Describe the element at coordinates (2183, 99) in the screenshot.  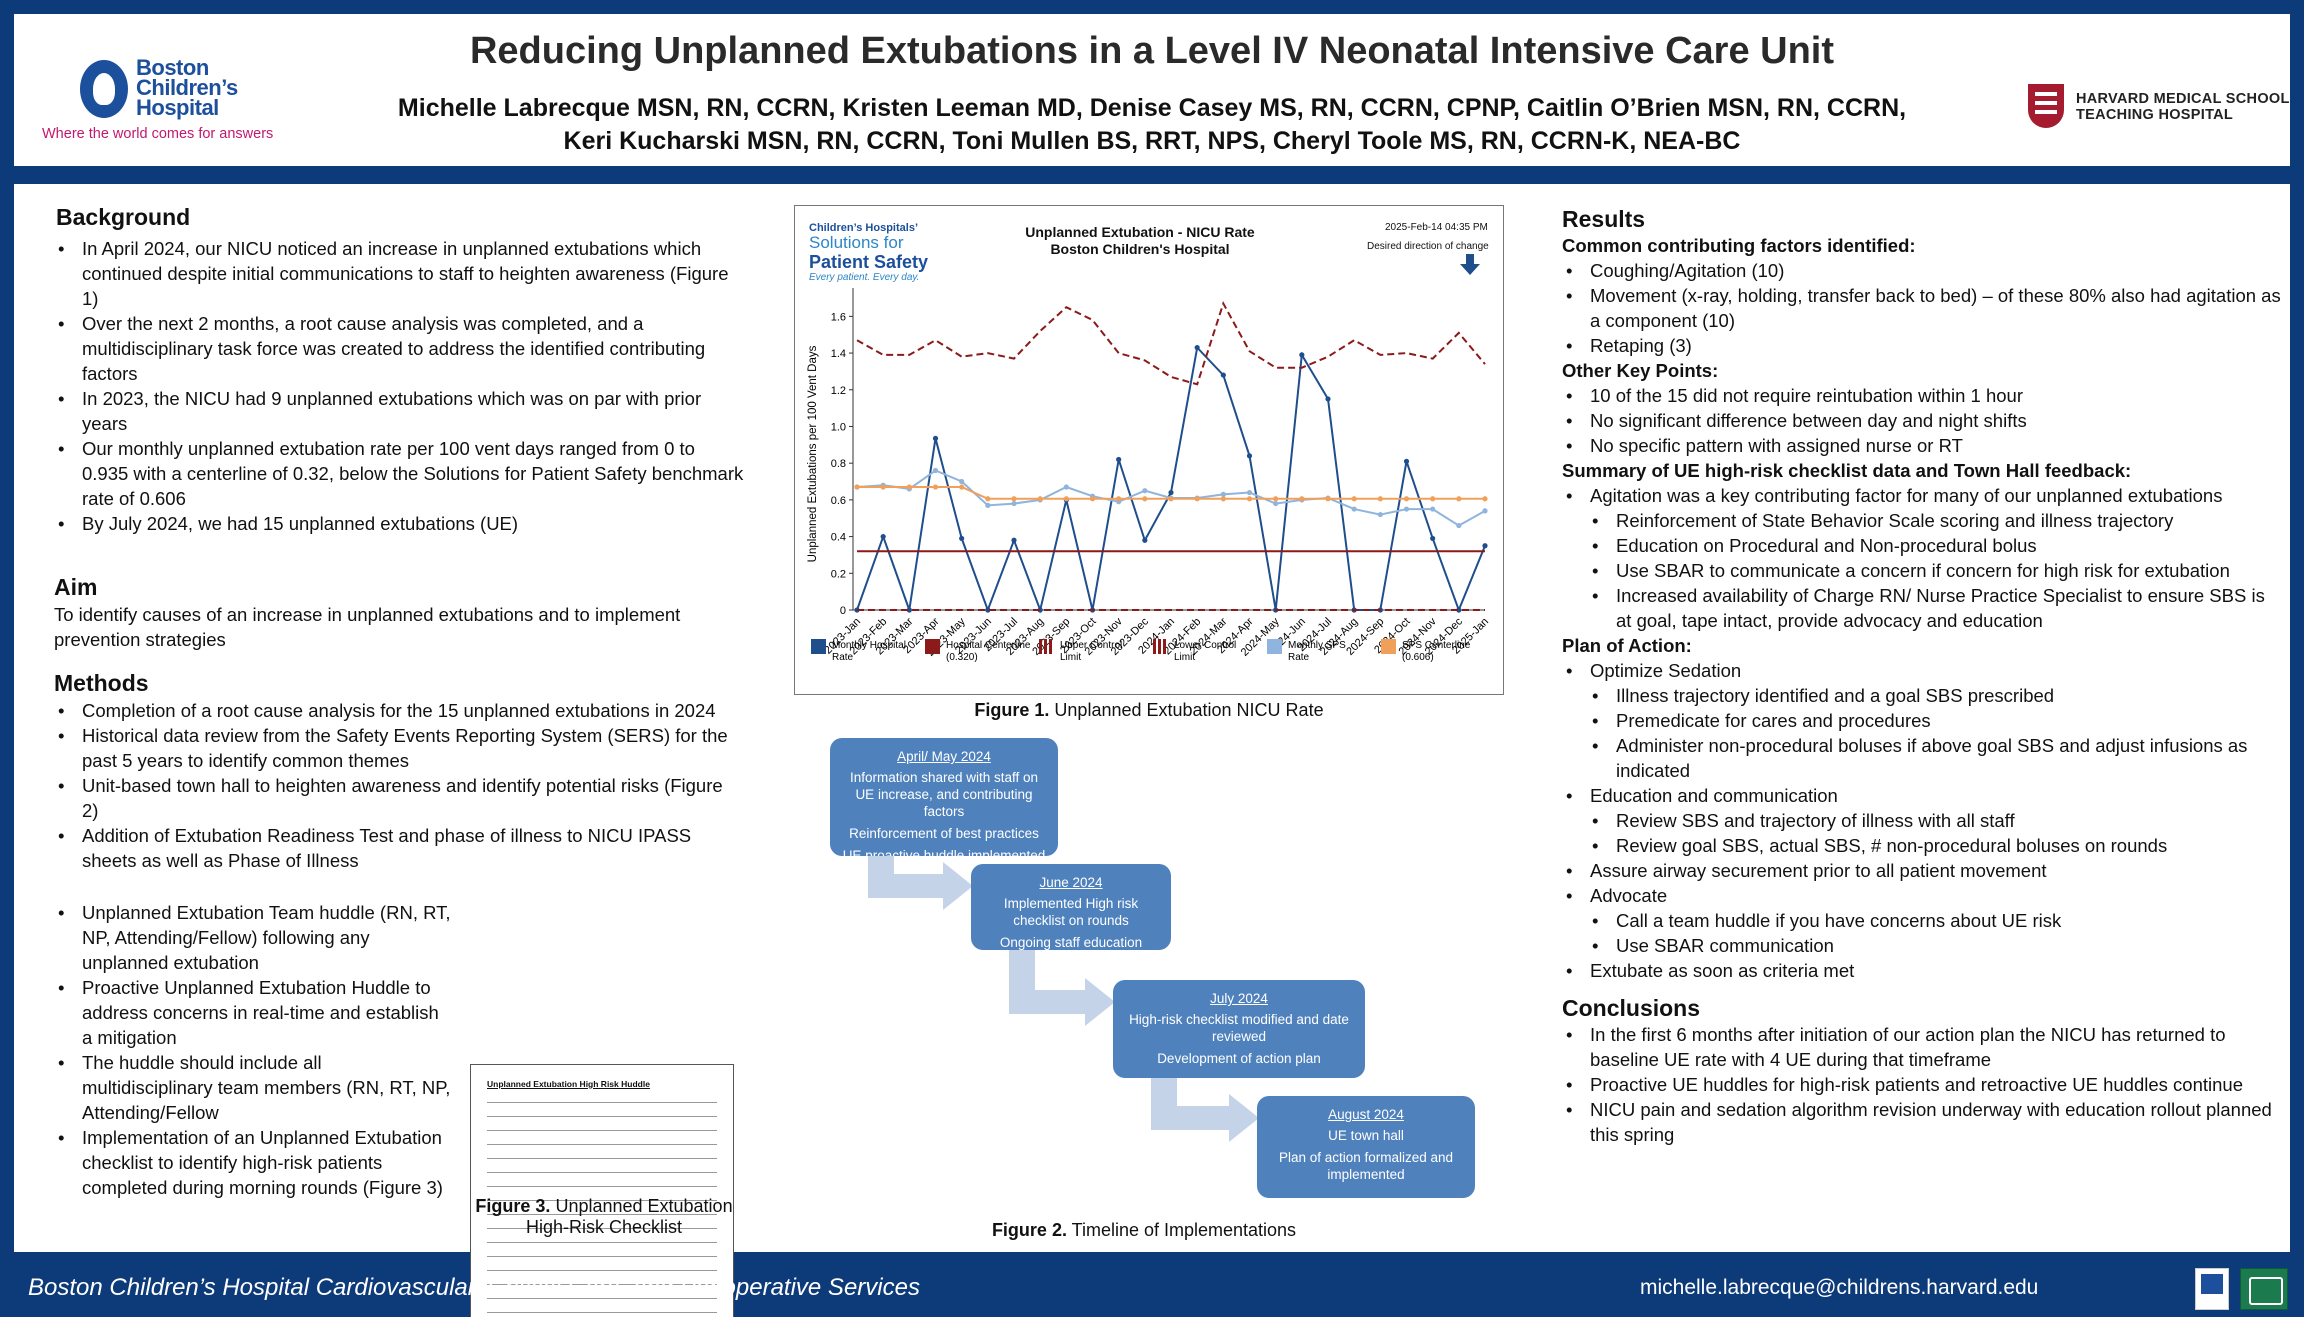
I see `harvard-logo-line1: HARVARD MEDICAL SCHOOL` at that location.